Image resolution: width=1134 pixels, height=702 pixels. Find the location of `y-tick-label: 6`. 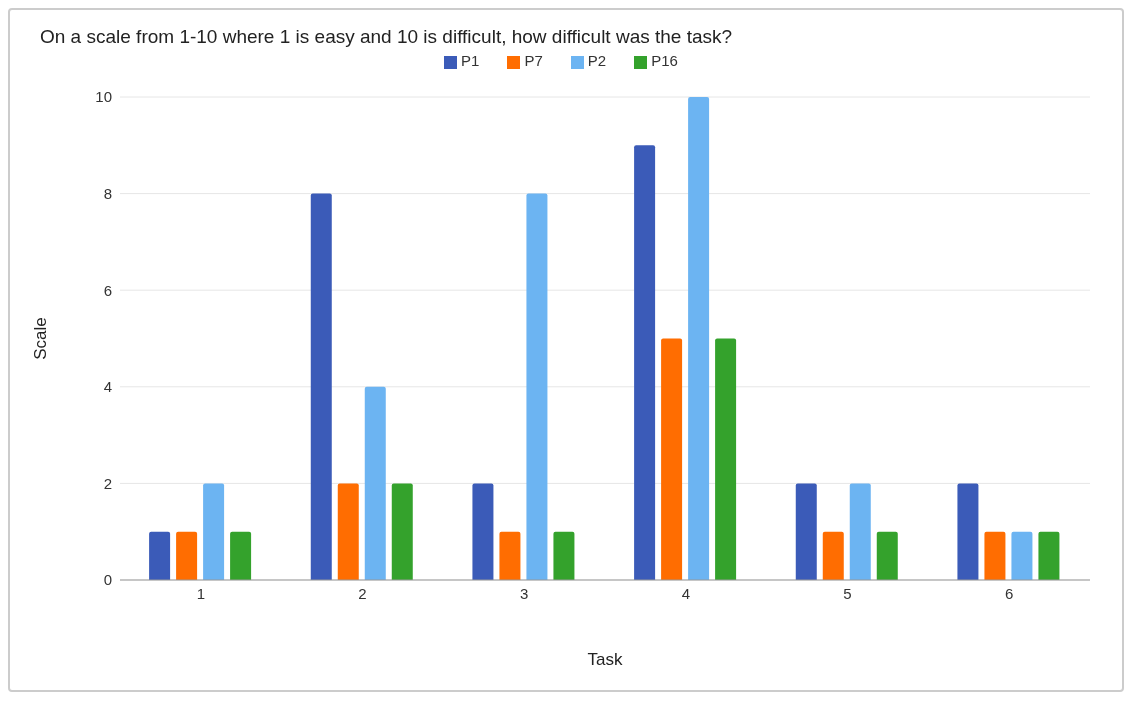

y-tick-label: 6 is located at coordinates (107, 290).